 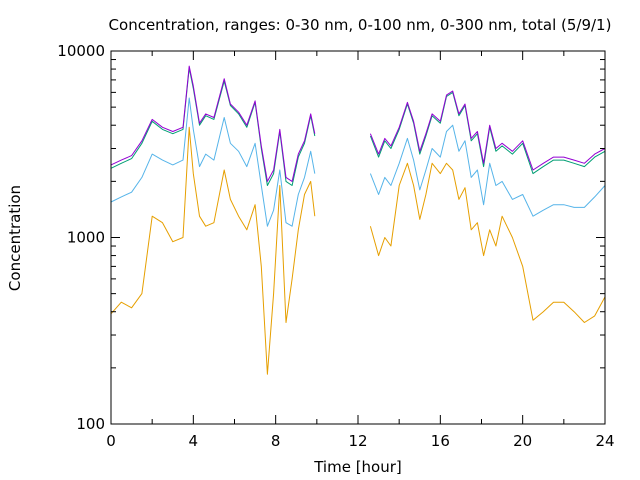 What do you see at coordinates (357, 467) in the screenshot?
I see `x-axis-title: Time [hour]` at bounding box center [357, 467].